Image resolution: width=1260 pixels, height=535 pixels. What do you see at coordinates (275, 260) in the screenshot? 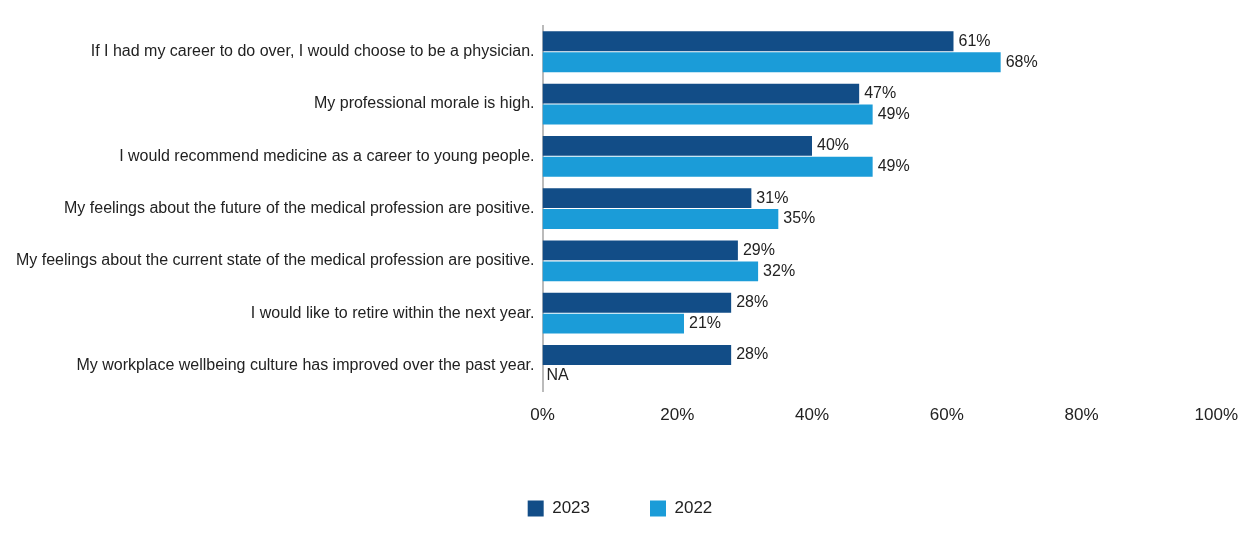
I see `y-tick-label: My feelings about the current state of the medical profession are positive.` at bounding box center [275, 260].